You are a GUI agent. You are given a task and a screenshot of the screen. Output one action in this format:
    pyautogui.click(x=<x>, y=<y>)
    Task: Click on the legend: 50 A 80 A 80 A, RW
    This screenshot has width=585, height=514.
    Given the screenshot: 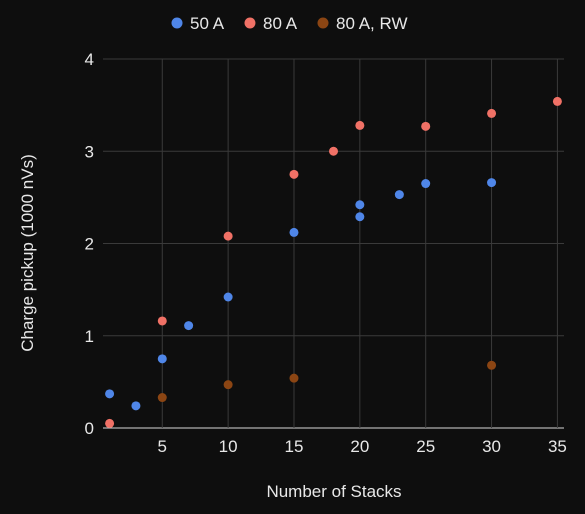 What is the action you would take?
    pyautogui.click(x=289, y=23)
    